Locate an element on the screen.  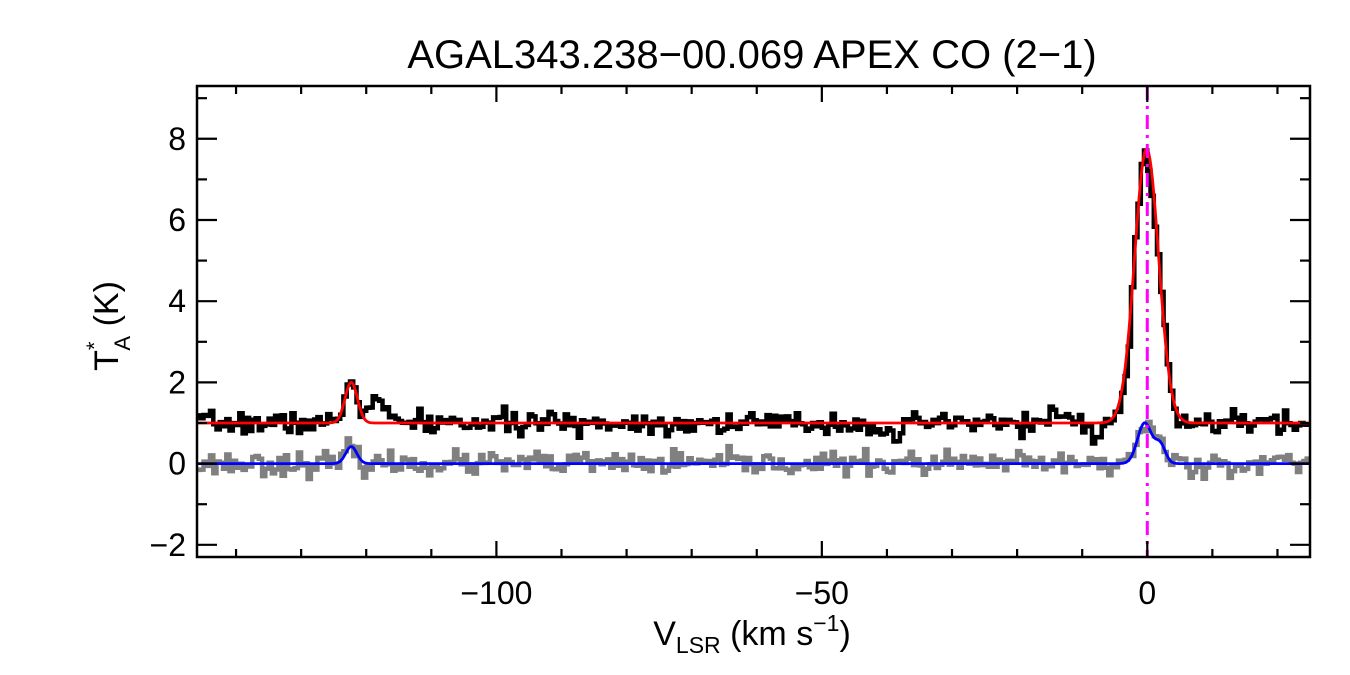
y-axis-label-main: T is located at coordinates (107, 360).